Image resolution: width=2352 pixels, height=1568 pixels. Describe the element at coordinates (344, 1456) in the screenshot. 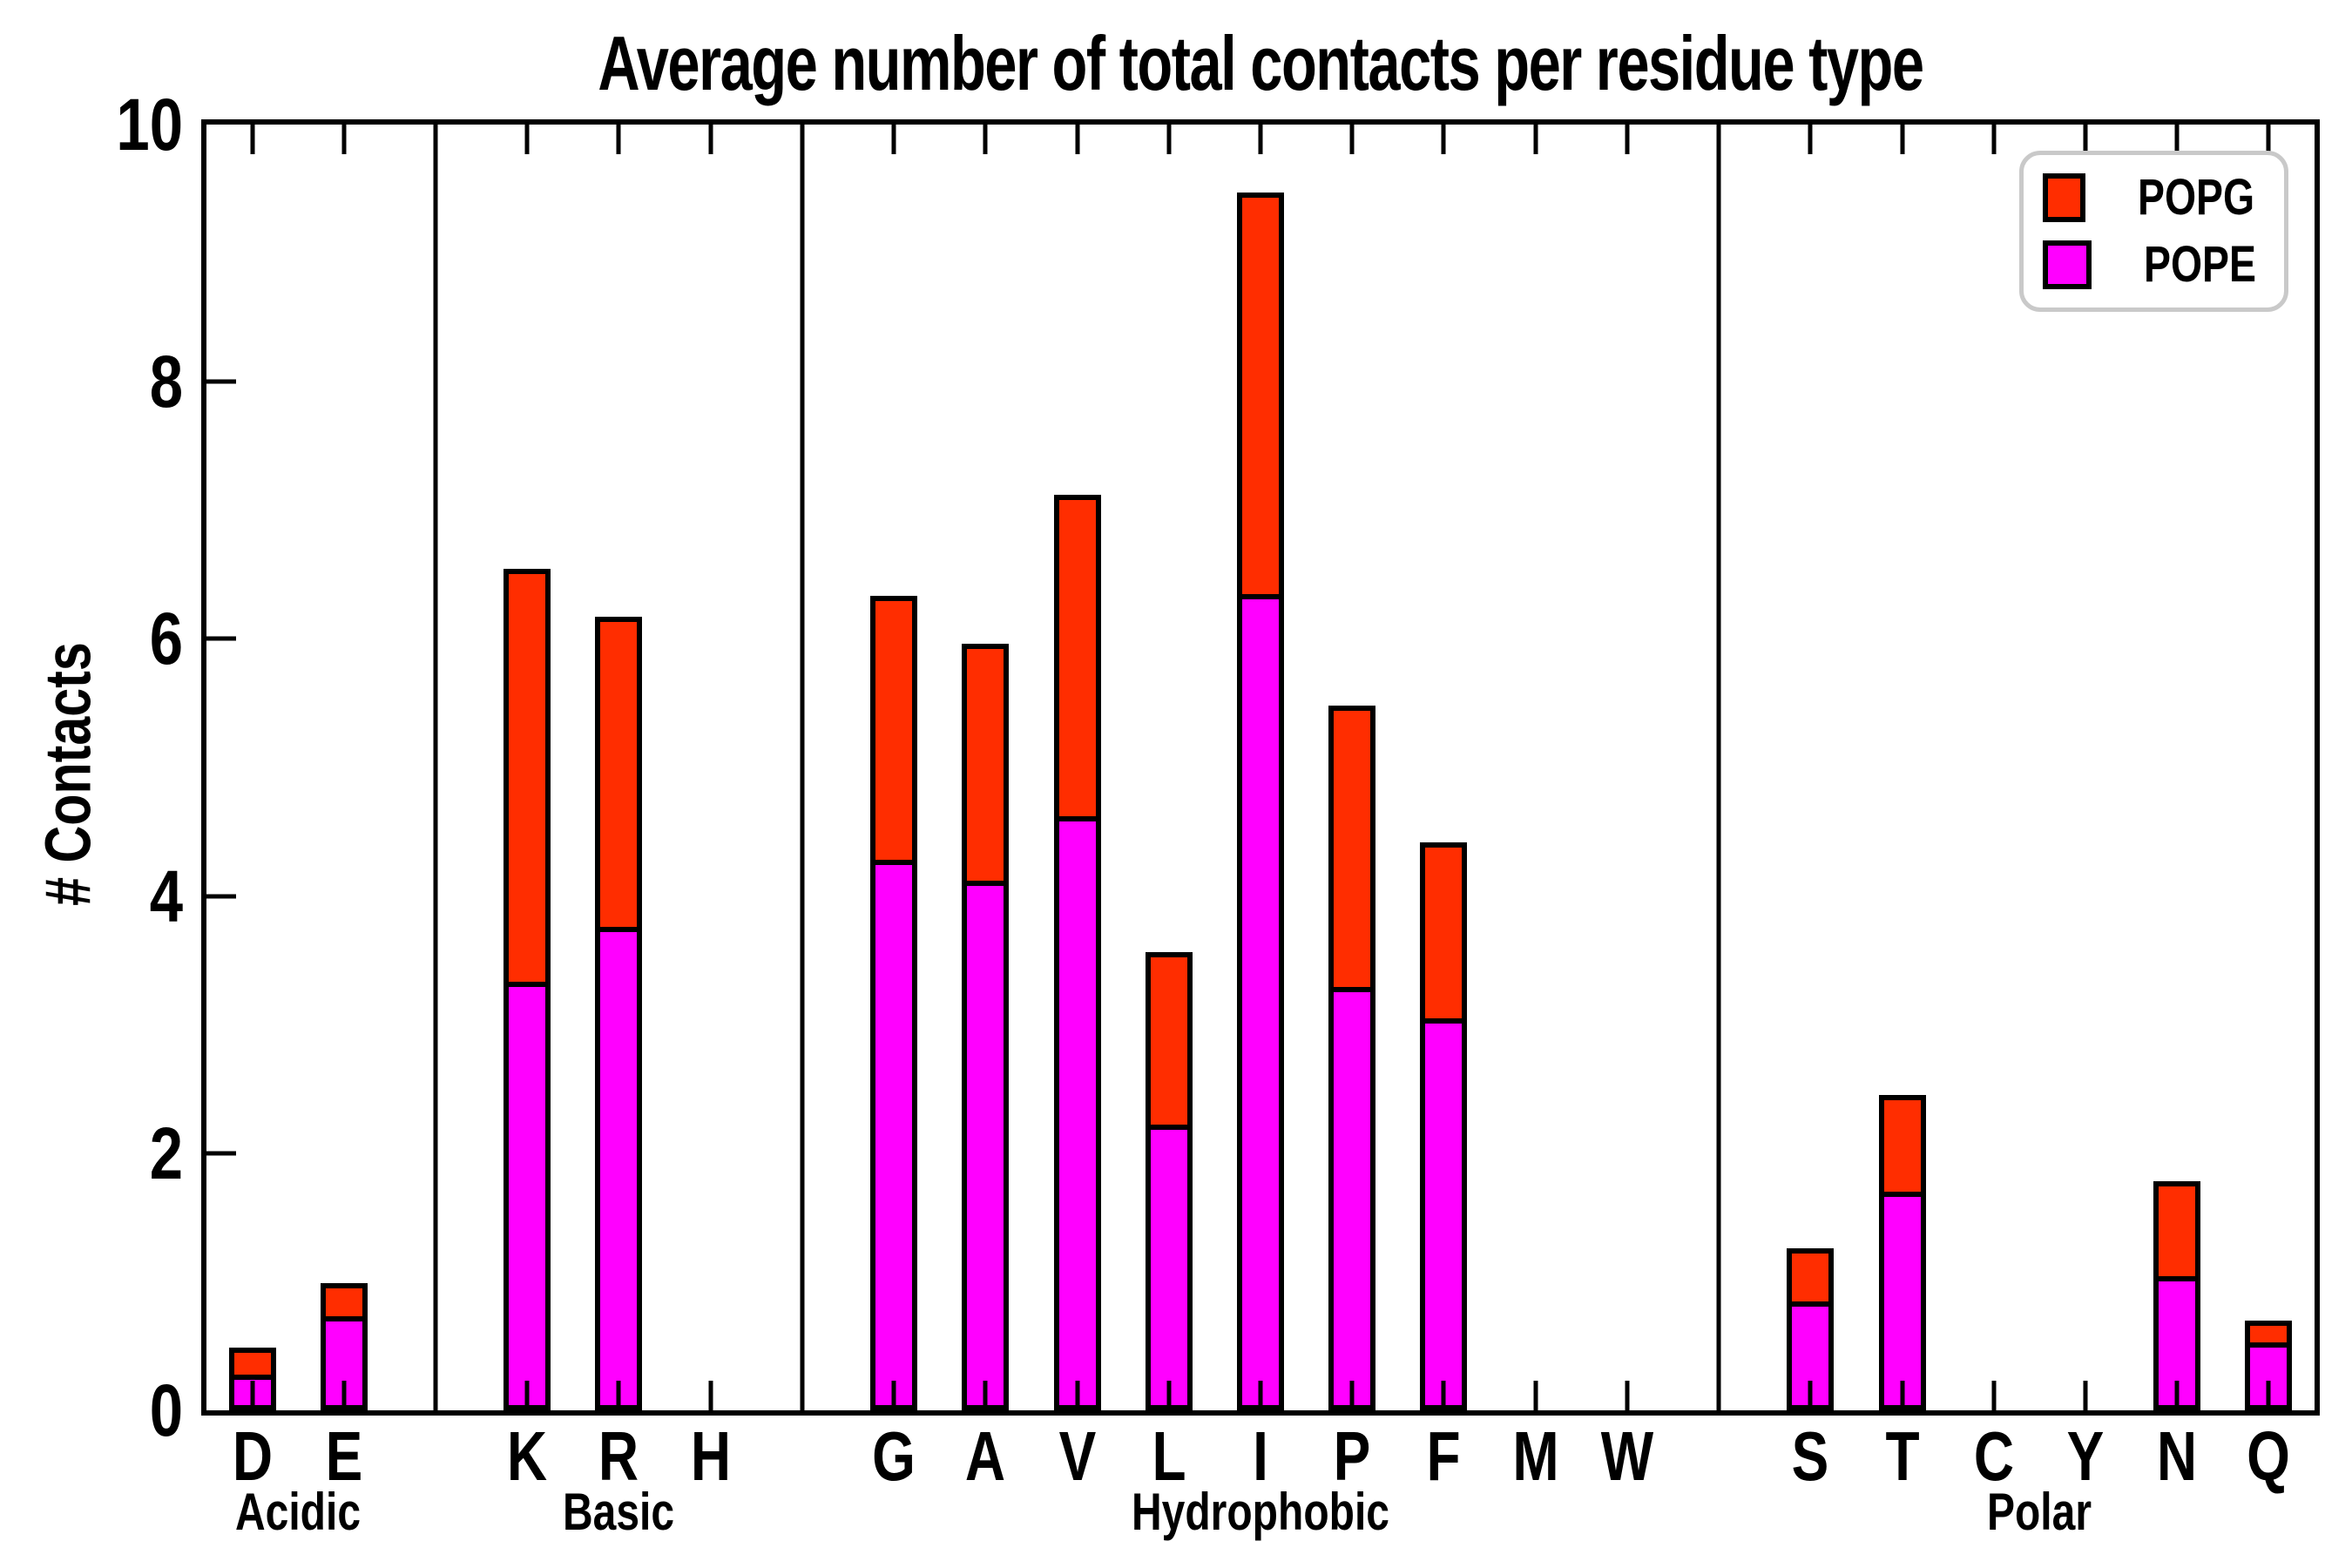

I see `x-label-E: E` at that location.